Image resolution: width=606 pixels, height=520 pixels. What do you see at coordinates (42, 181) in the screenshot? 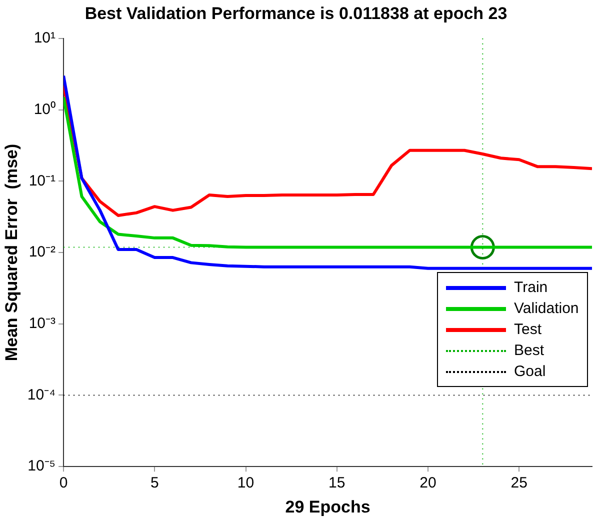
I see `y-tick-label: 10⁻¹` at bounding box center [42, 181].